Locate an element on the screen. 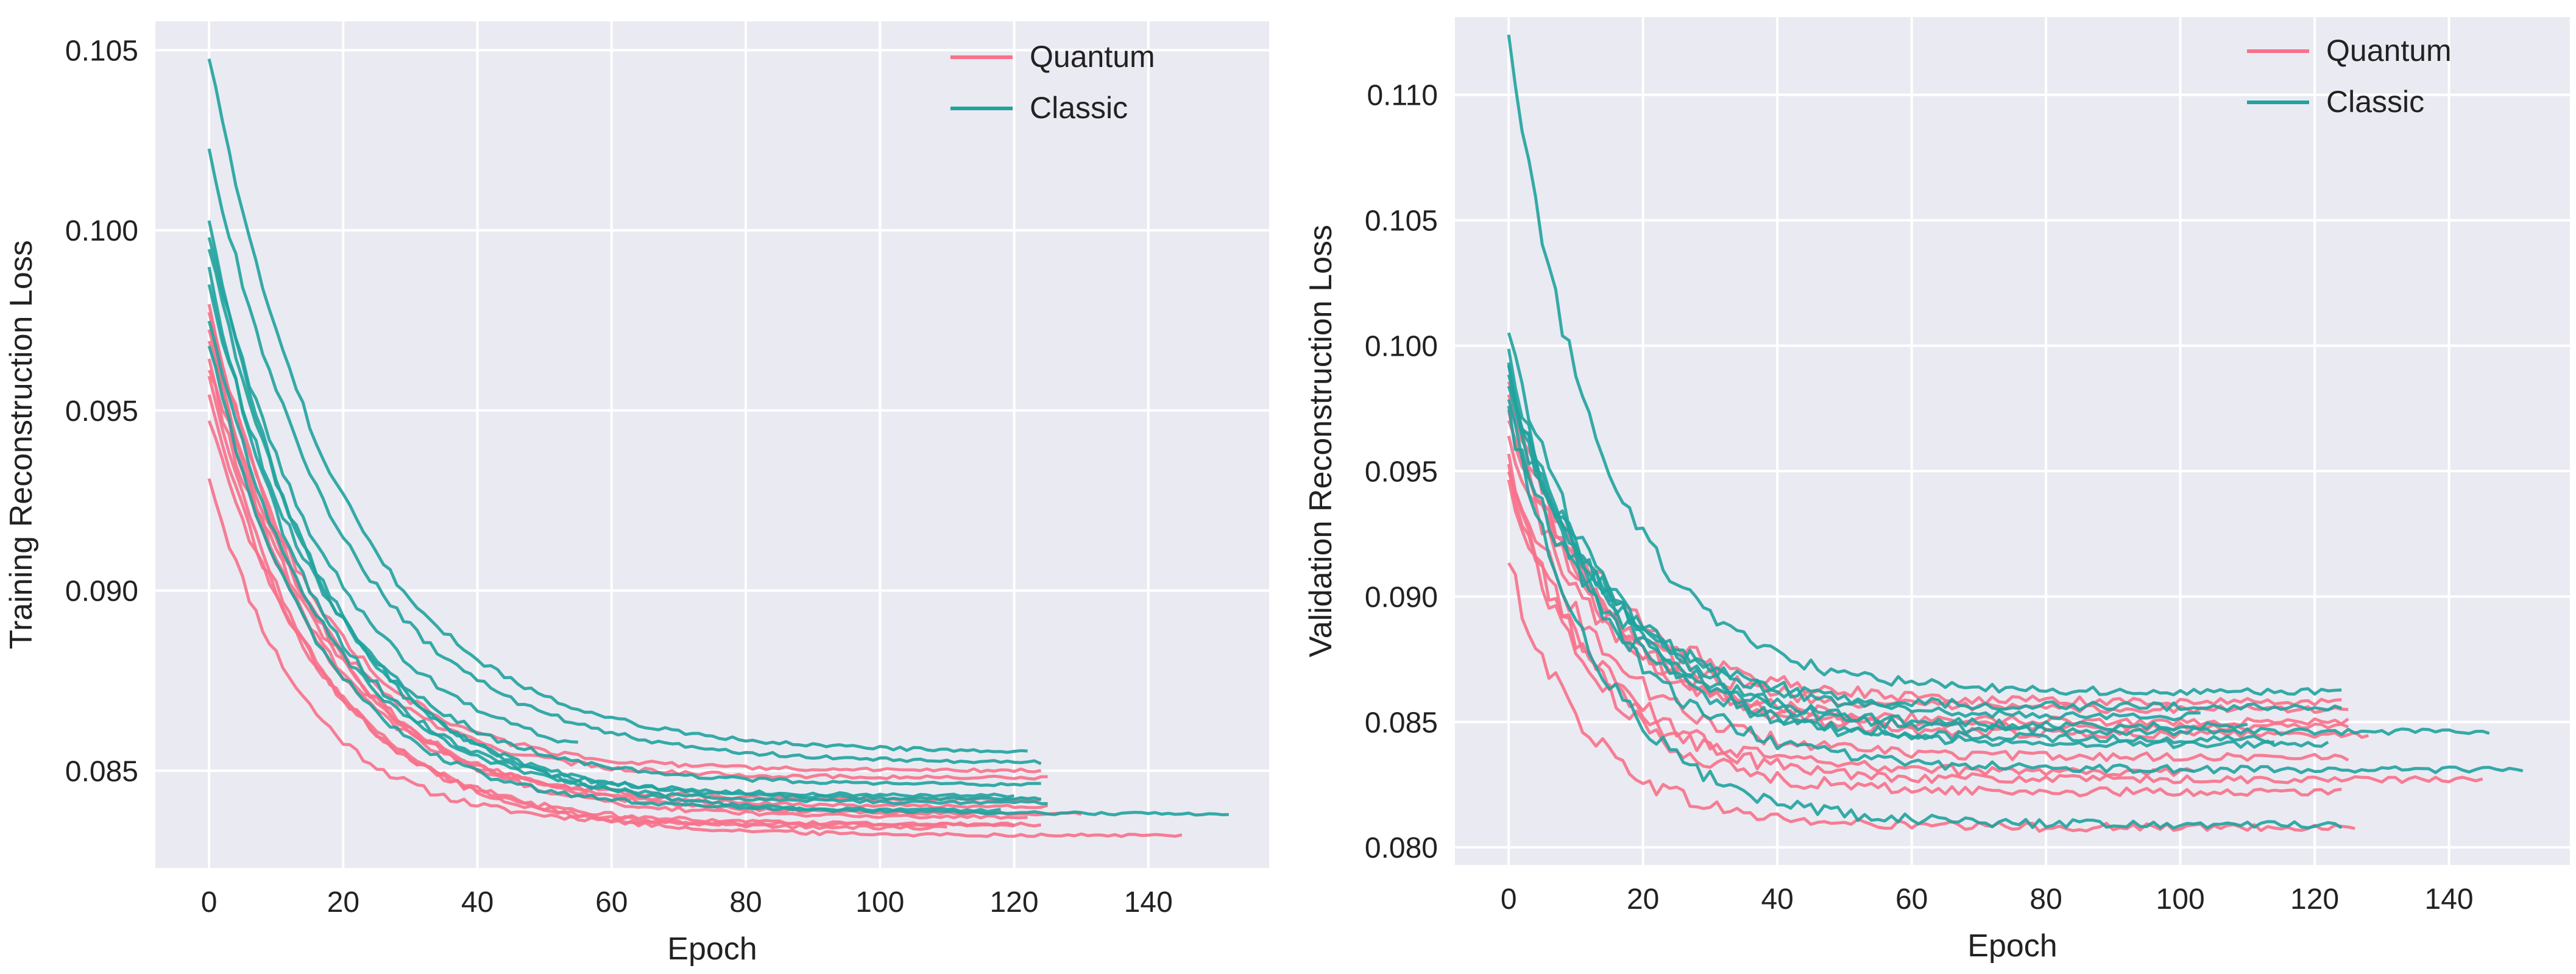 The height and width of the screenshot is (974, 2576). y-axis-ticks: 0.085 0.090 0.095 0.100 0.105 is located at coordinates (101, 411).